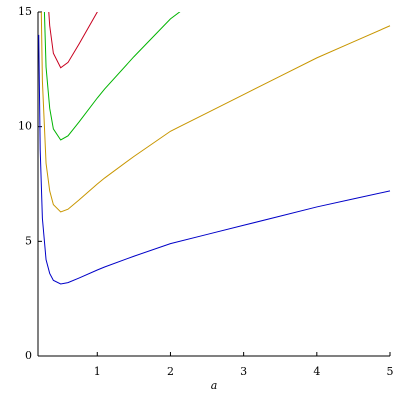 The height and width of the screenshot is (400, 400). What do you see at coordinates (390, 371) in the screenshot?
I see `x-tick-label: 5` at bounding box center [390, 371].